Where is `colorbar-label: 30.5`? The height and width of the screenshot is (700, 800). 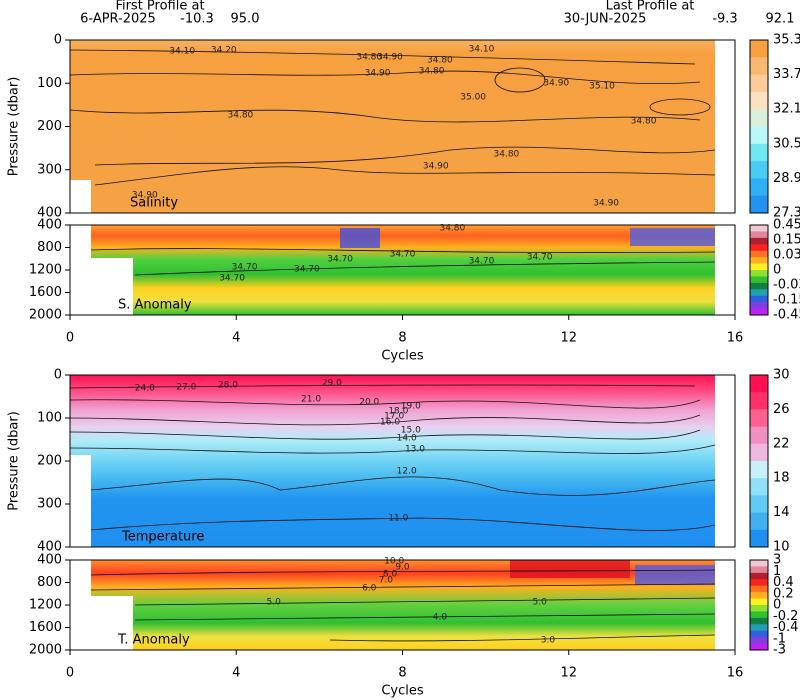 colorbar-label: 30.5 is located at coordinates (786, 143).